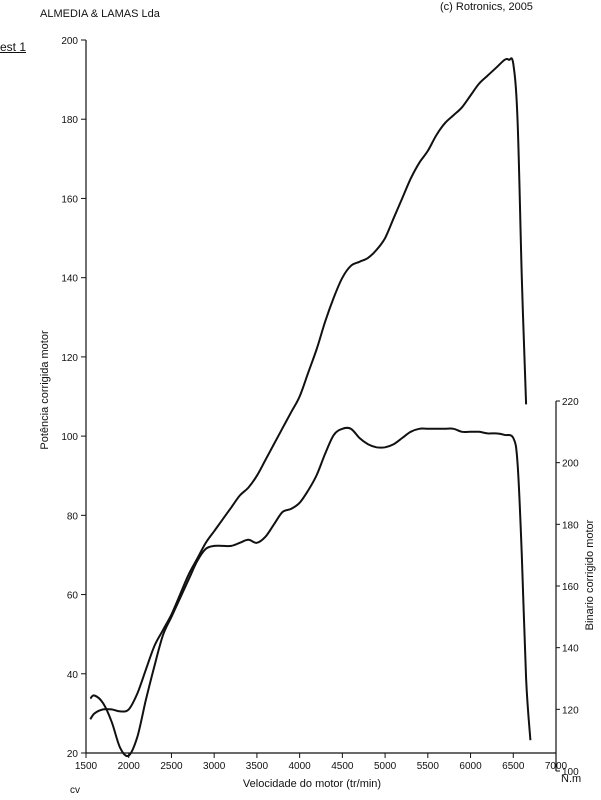 This screenshot has width=601, height=800. Describe the element at coordinates (513, 766) in the screenshot. I see `x-tick-label: 6500` at that location.